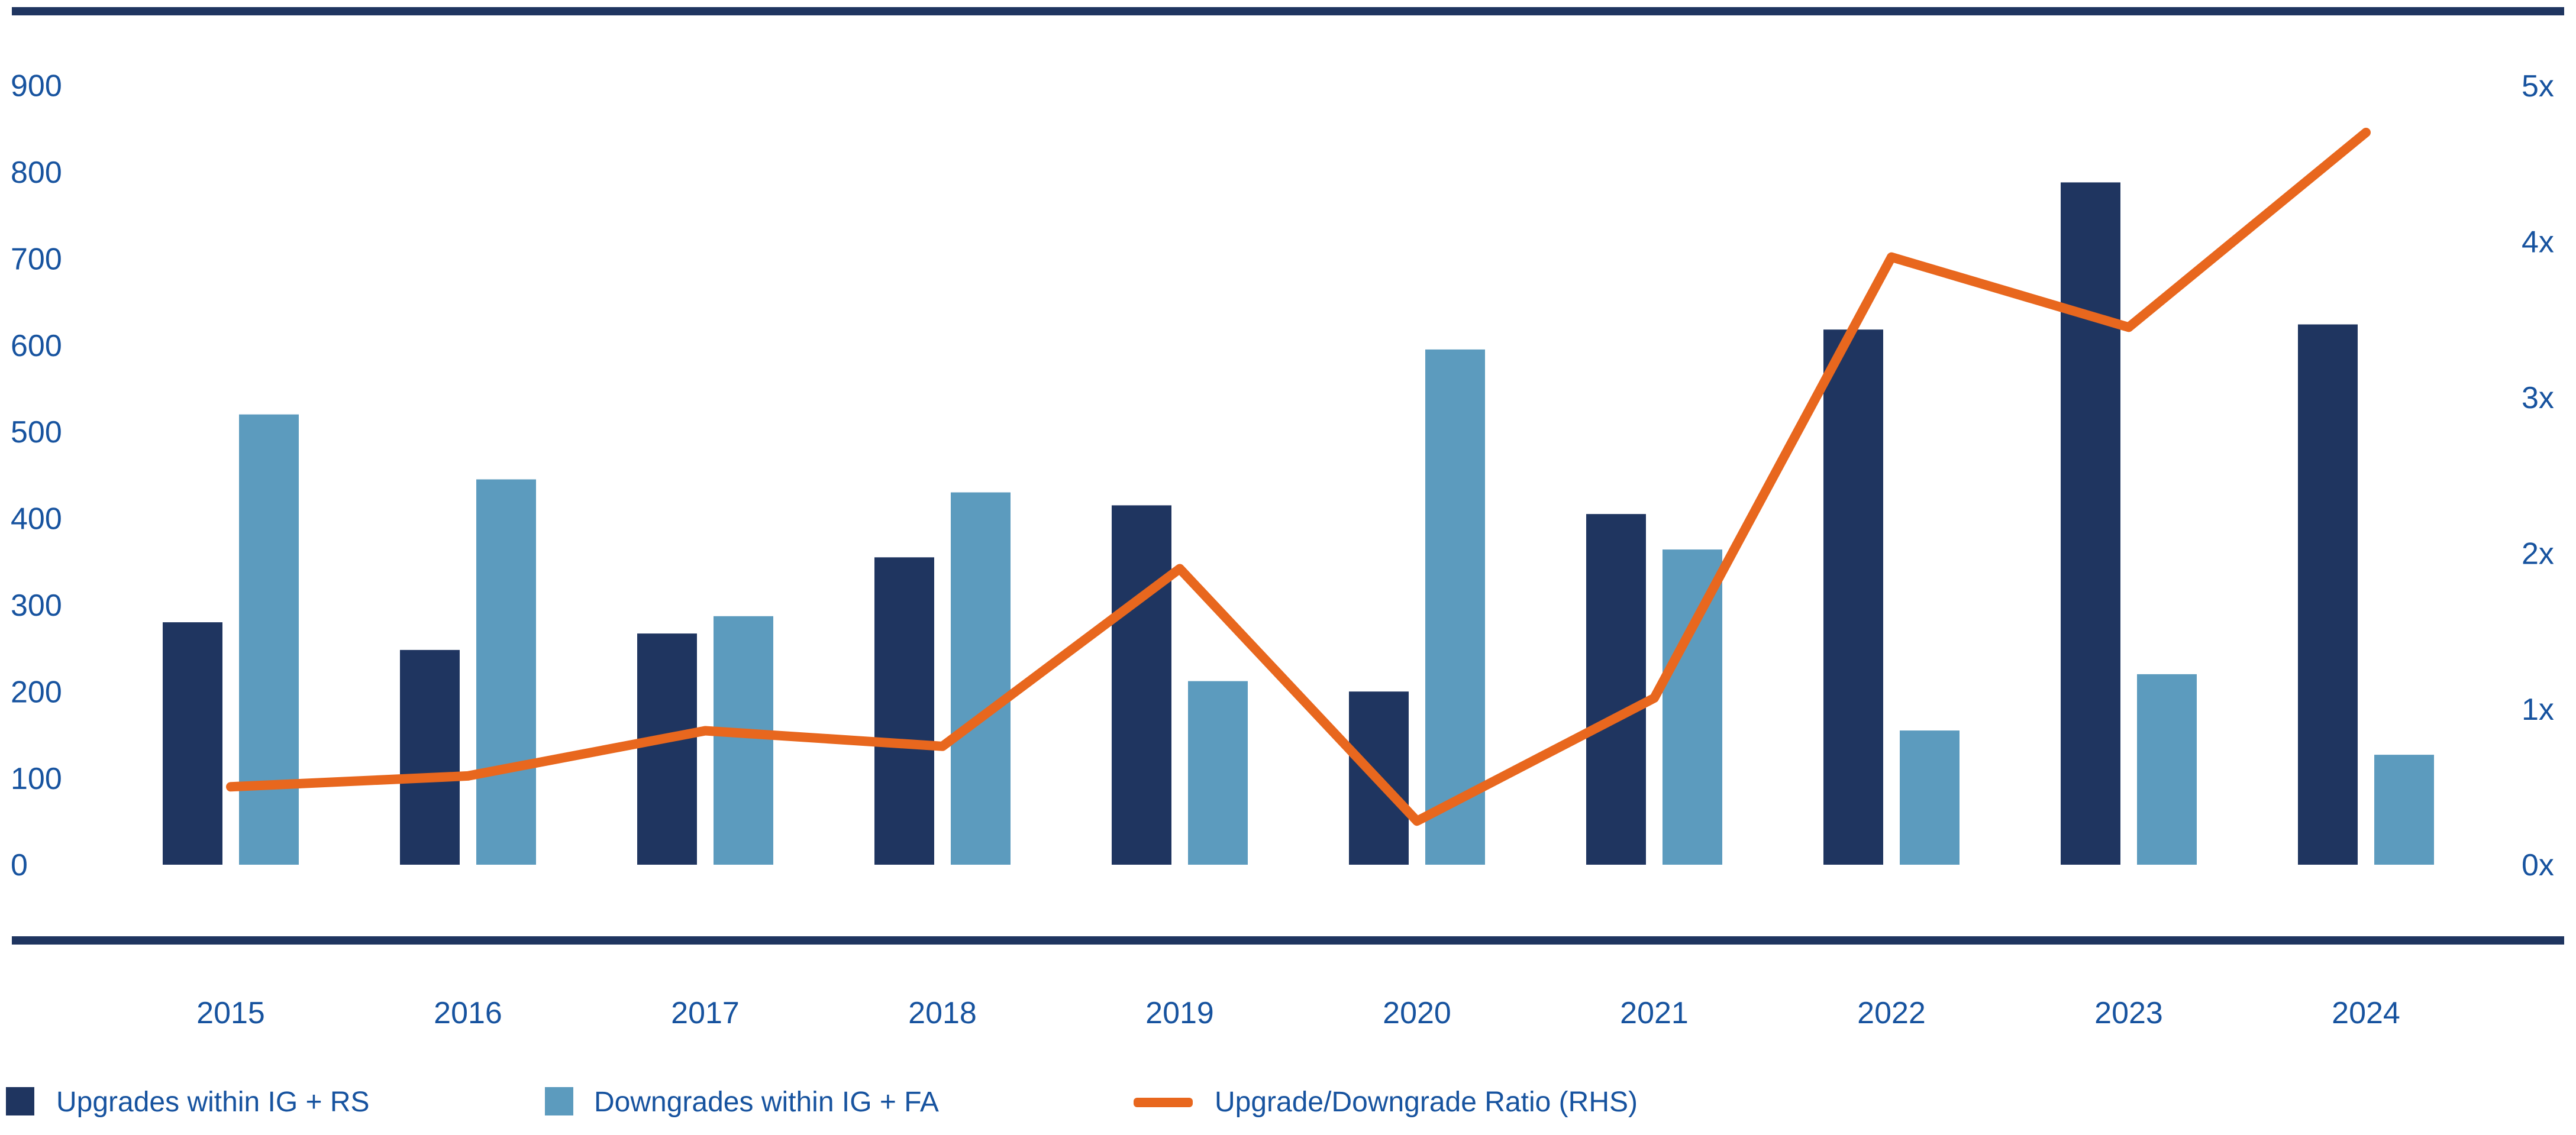 This screenshot has width=2576, height=1135. I want to click on left-axis-tick-400: 400, so click(36, 519).